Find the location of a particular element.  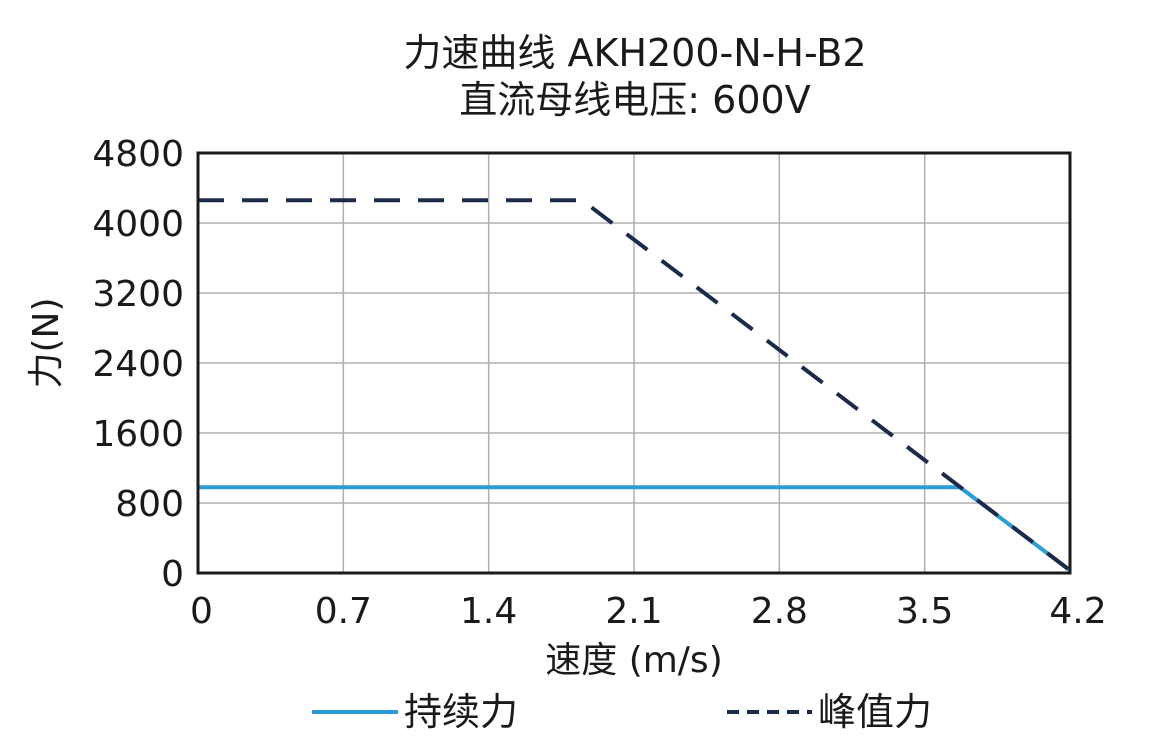

y-tick-label: 4000 is located at coordinates (138, 224).